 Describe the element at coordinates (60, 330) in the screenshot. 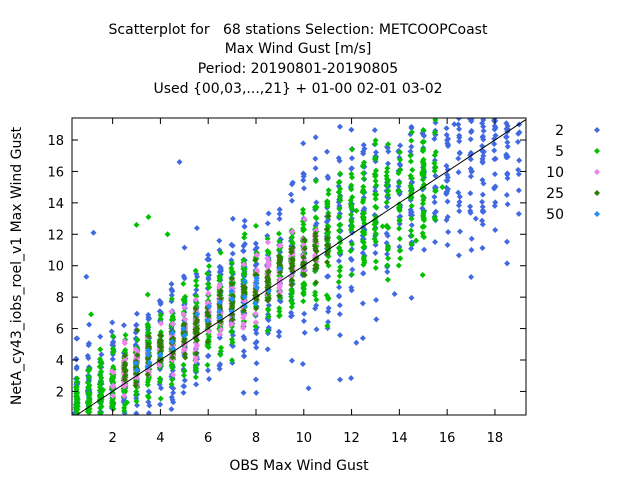

I see `y-tick-label: 6` at that location.